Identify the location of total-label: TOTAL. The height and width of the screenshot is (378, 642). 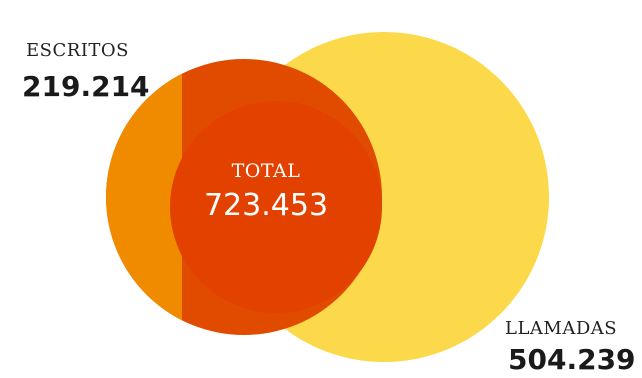
(266, 171).